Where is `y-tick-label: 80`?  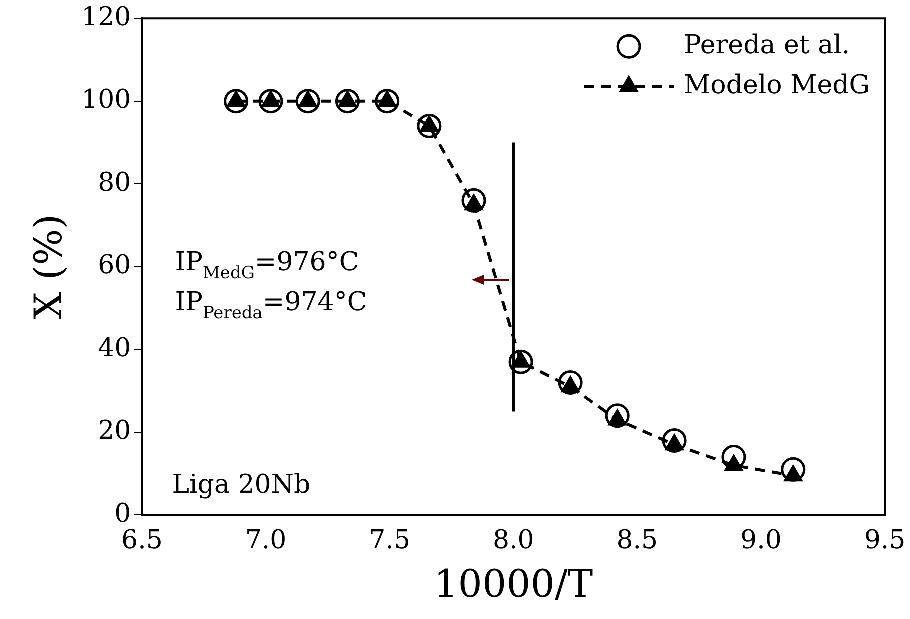 y-tick-label: 80 is located at coordinates (115, 183).